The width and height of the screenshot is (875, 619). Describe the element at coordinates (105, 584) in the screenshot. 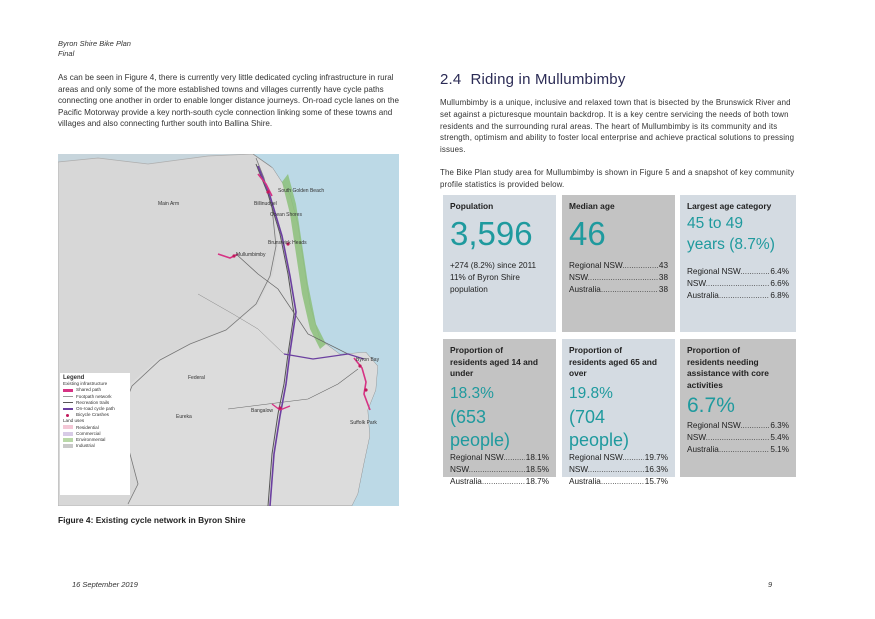

I see `footer-date: 16 September 2019` at that location.